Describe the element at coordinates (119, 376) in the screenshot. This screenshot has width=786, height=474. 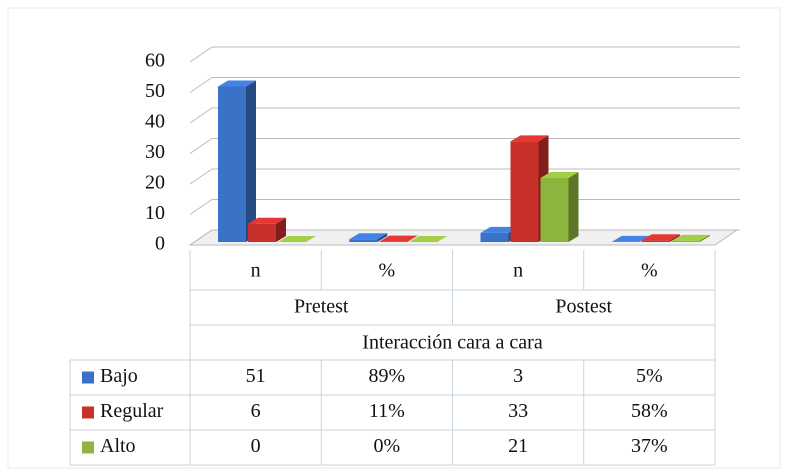
I see `legend-label: Bajo` at that location.